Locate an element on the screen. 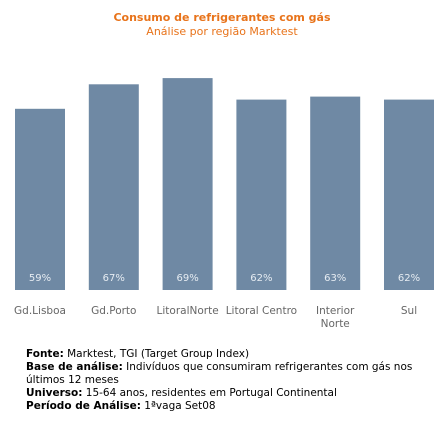 Image resolution: width=444 pixels, height=429 pixels. bar-sul is located at coordinates (409, 194).